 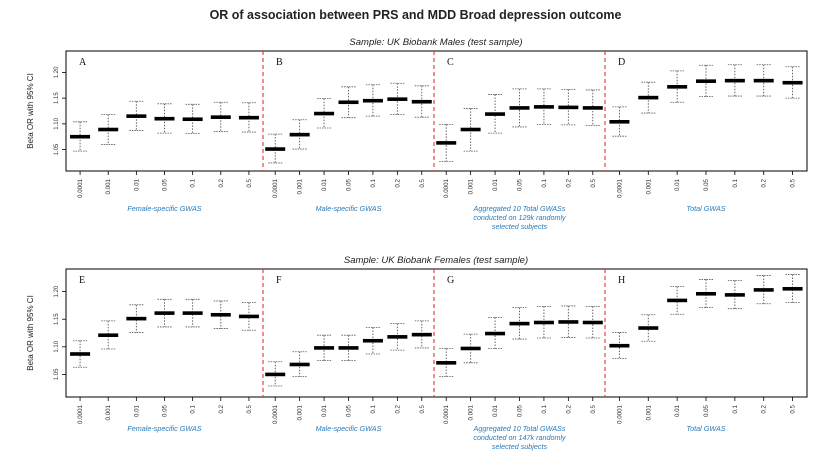 What do you see at coordinates (164, 208) in the screenshot?
I see `group-label: Female-specific GWAS` at bounding box center [164, 208].